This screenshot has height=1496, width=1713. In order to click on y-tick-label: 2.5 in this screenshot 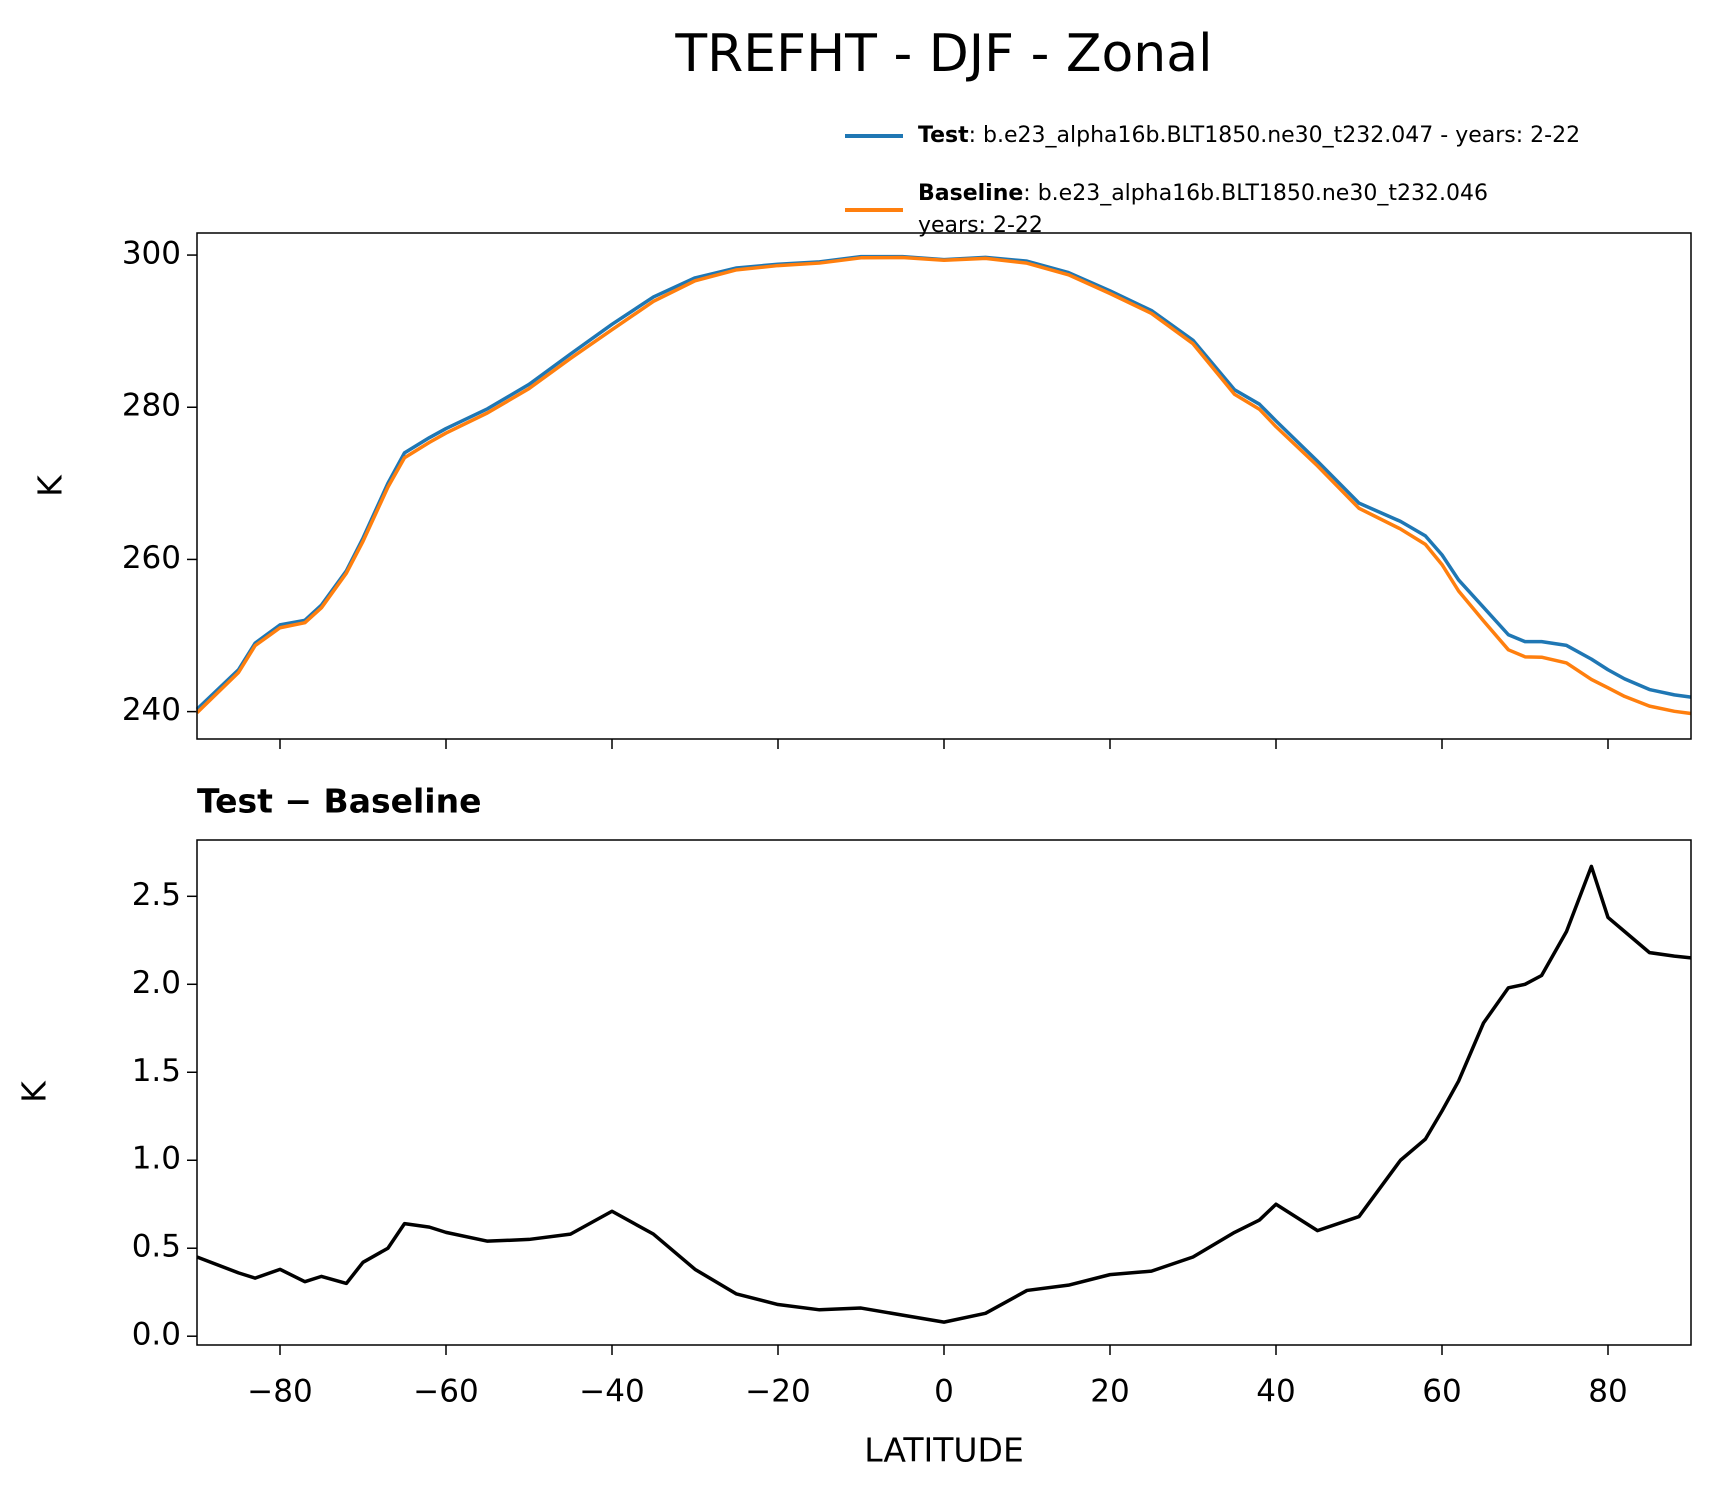, I will do `click(156, 895)`.